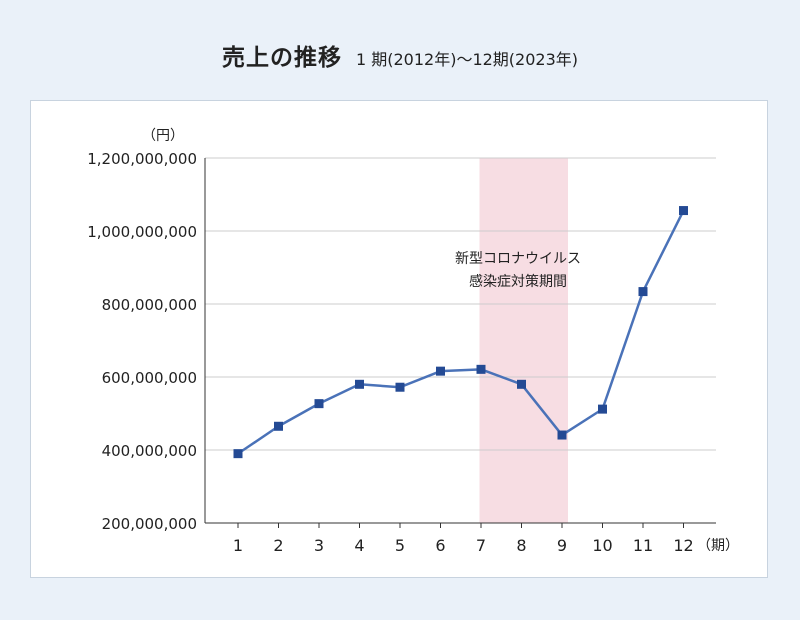 Image resolution: width=800 pixels, height=620 pixels. What do you see at coordinates (149, 524) in the screenshot?
I see `y-tick-label: 200,000,000` at bounding box center [149, 524].